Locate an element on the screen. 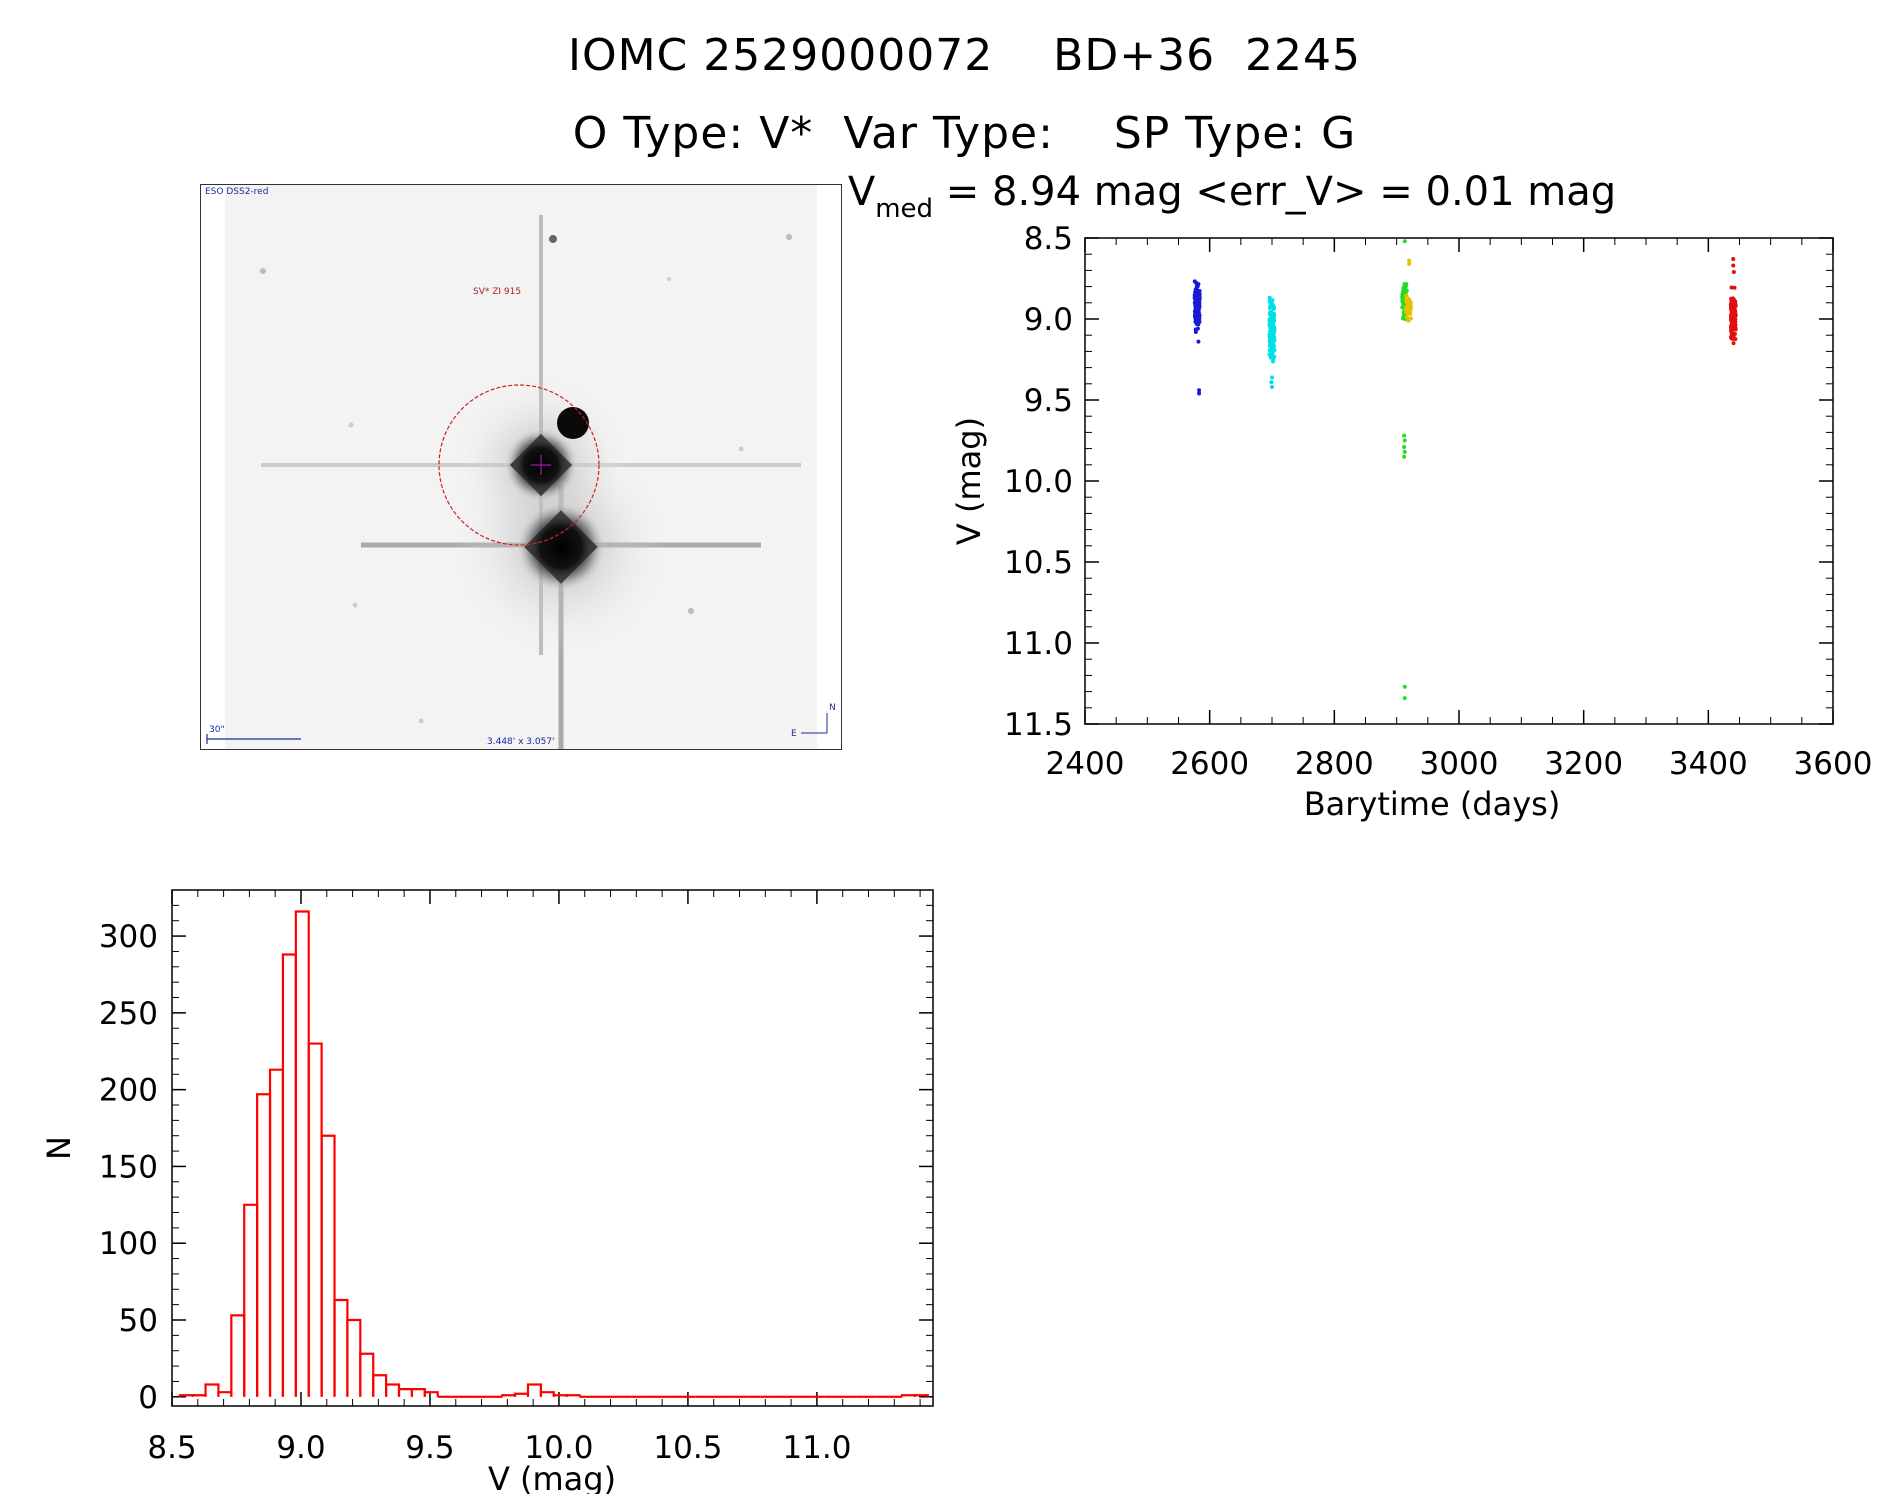 Image resolution: width=1889 pixels, height=1494 pixels. y-tick-label: 8.5 is located at coordinates (1048, 239).